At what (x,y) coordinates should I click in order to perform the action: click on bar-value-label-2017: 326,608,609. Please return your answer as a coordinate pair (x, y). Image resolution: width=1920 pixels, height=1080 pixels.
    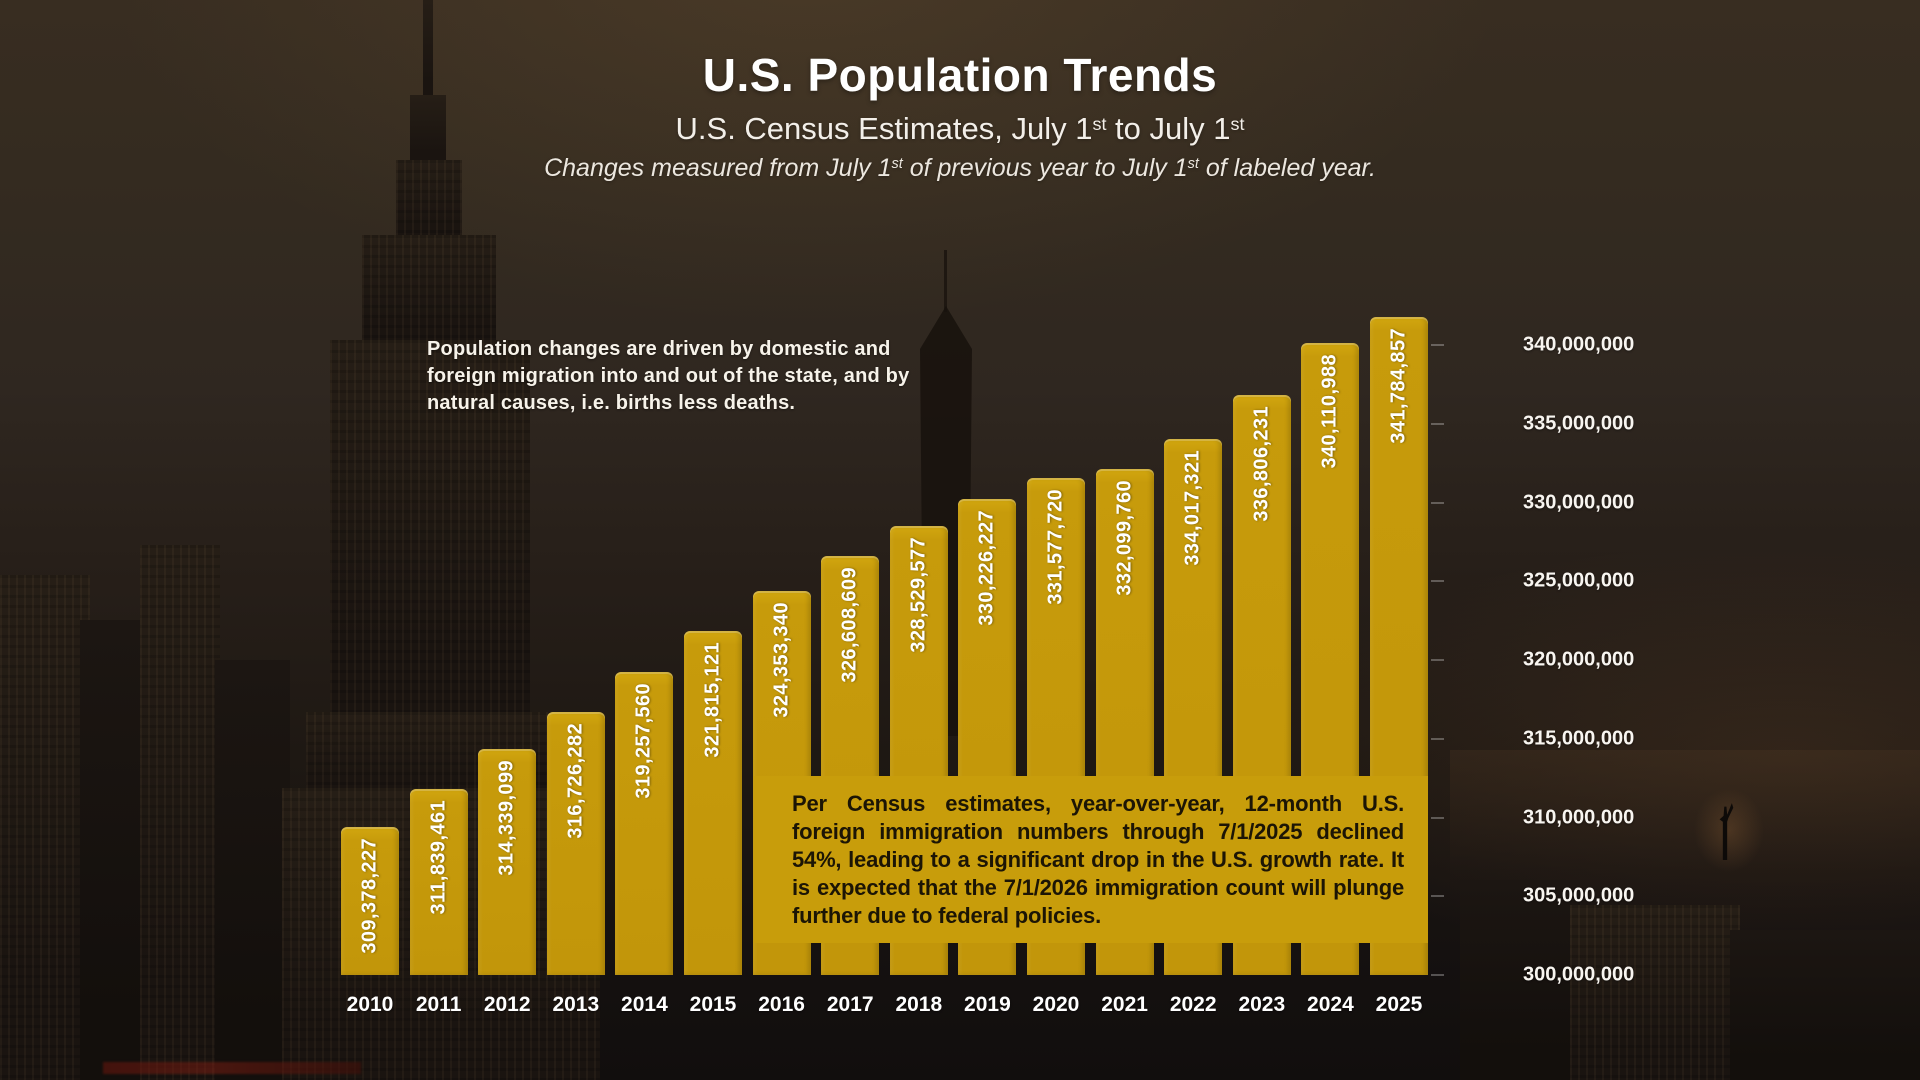
    Looking at the image, I should click on (849, 624).